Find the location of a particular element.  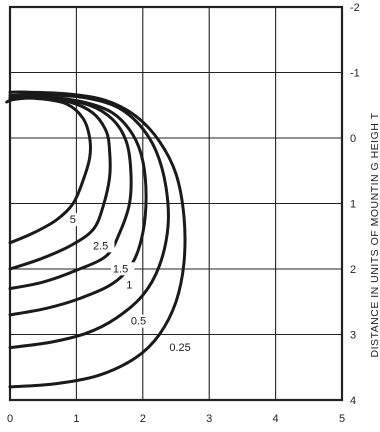

y-tick-labels: -2 -1 0 1 2 3 4 is located at coordinates (355, 204).